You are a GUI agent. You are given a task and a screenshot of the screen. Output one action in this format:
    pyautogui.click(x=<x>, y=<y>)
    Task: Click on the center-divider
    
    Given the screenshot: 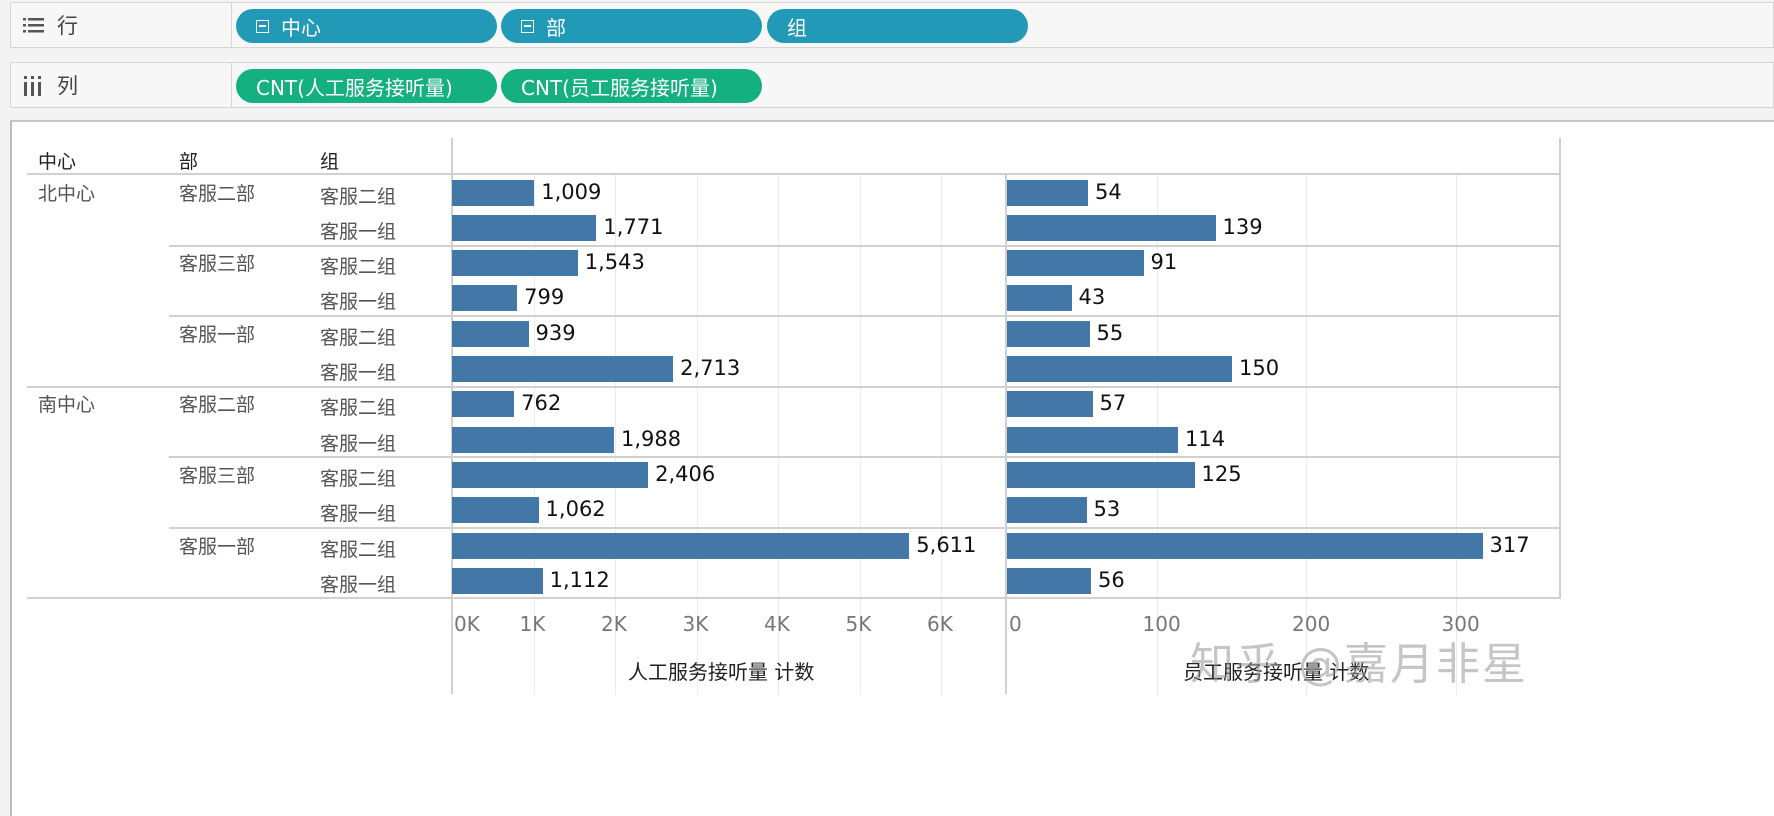 What is the action you would take?
    pyautogui.click(x=794, y=386)
    